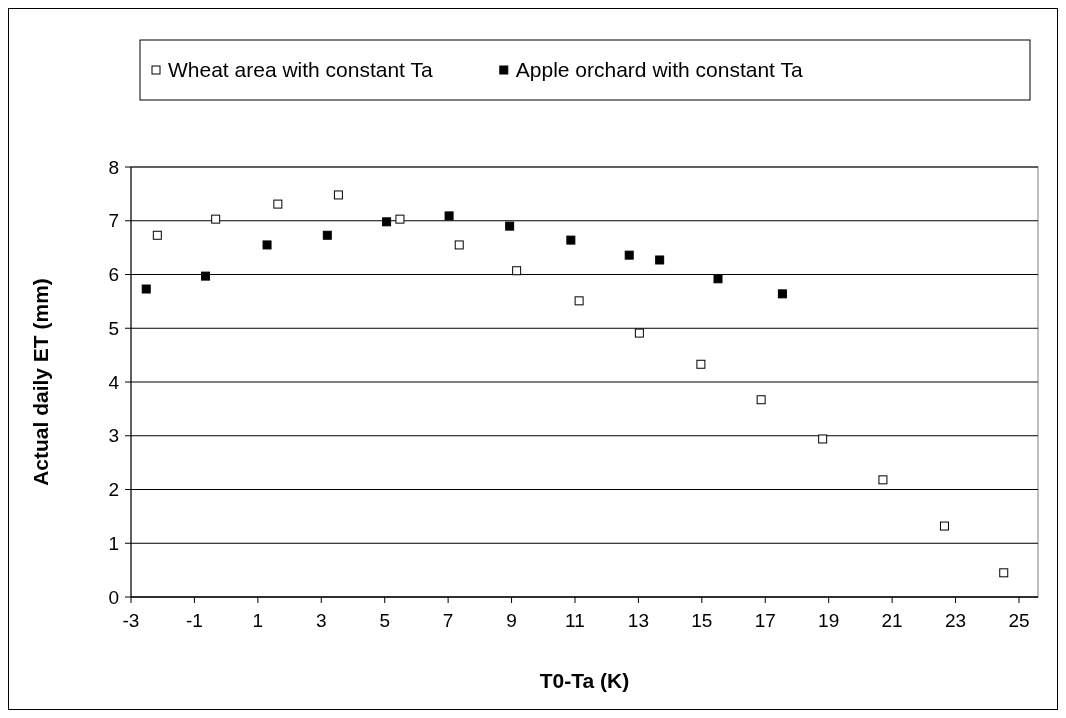 This screenshot has height=718, width=1066. What do you see at coordinates (300, 70) in the screenshot?
I see `legend-label: Wheat area with constant Ta` at bounding box center [300, 70].